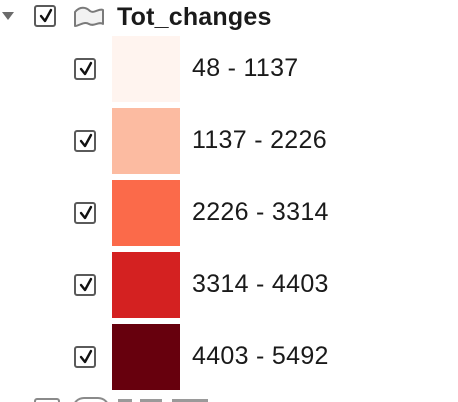  I want to click on layer-visibility-checkbox, so click(45, 16).